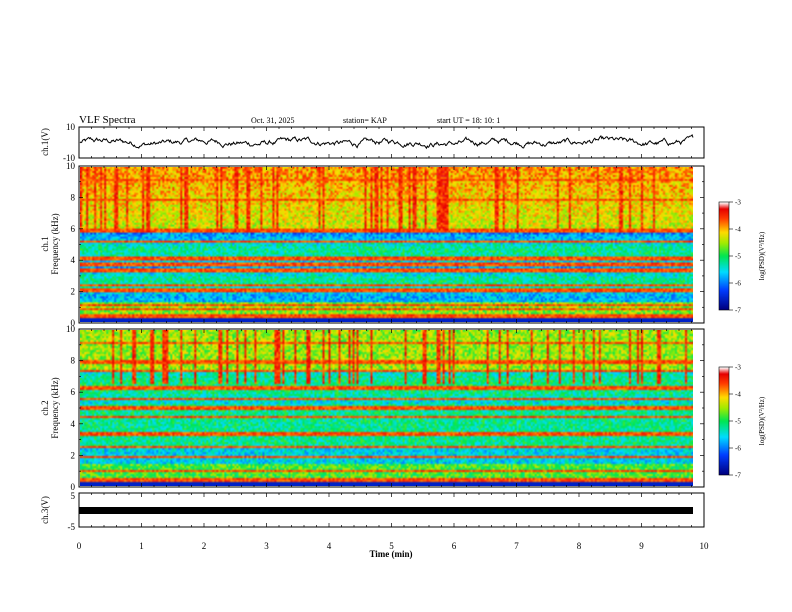 Image resolution: width=792 pixels, height=612 pixels. I want to click on x-tick-label: 0, so click(79, 546).